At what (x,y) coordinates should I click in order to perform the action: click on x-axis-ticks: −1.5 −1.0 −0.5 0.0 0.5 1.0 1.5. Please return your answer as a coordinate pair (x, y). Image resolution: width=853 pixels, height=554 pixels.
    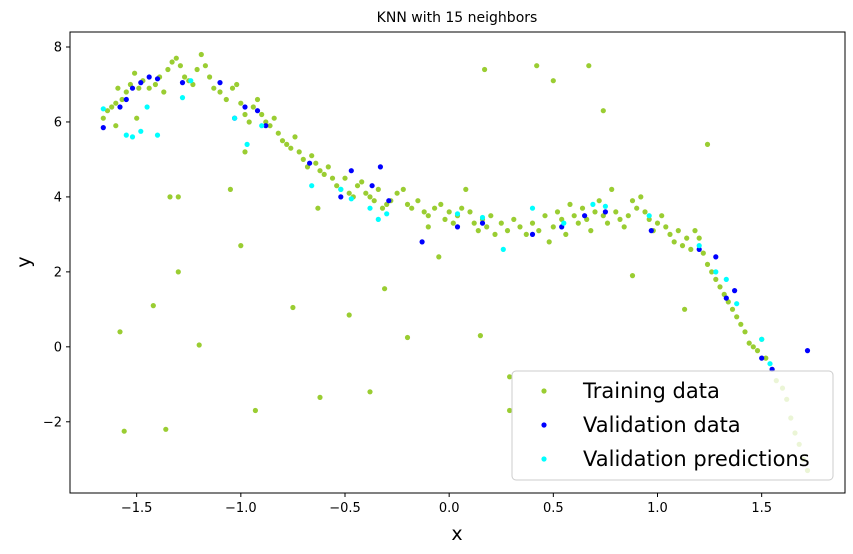
    Looking at the image, I should click on (446, 504).